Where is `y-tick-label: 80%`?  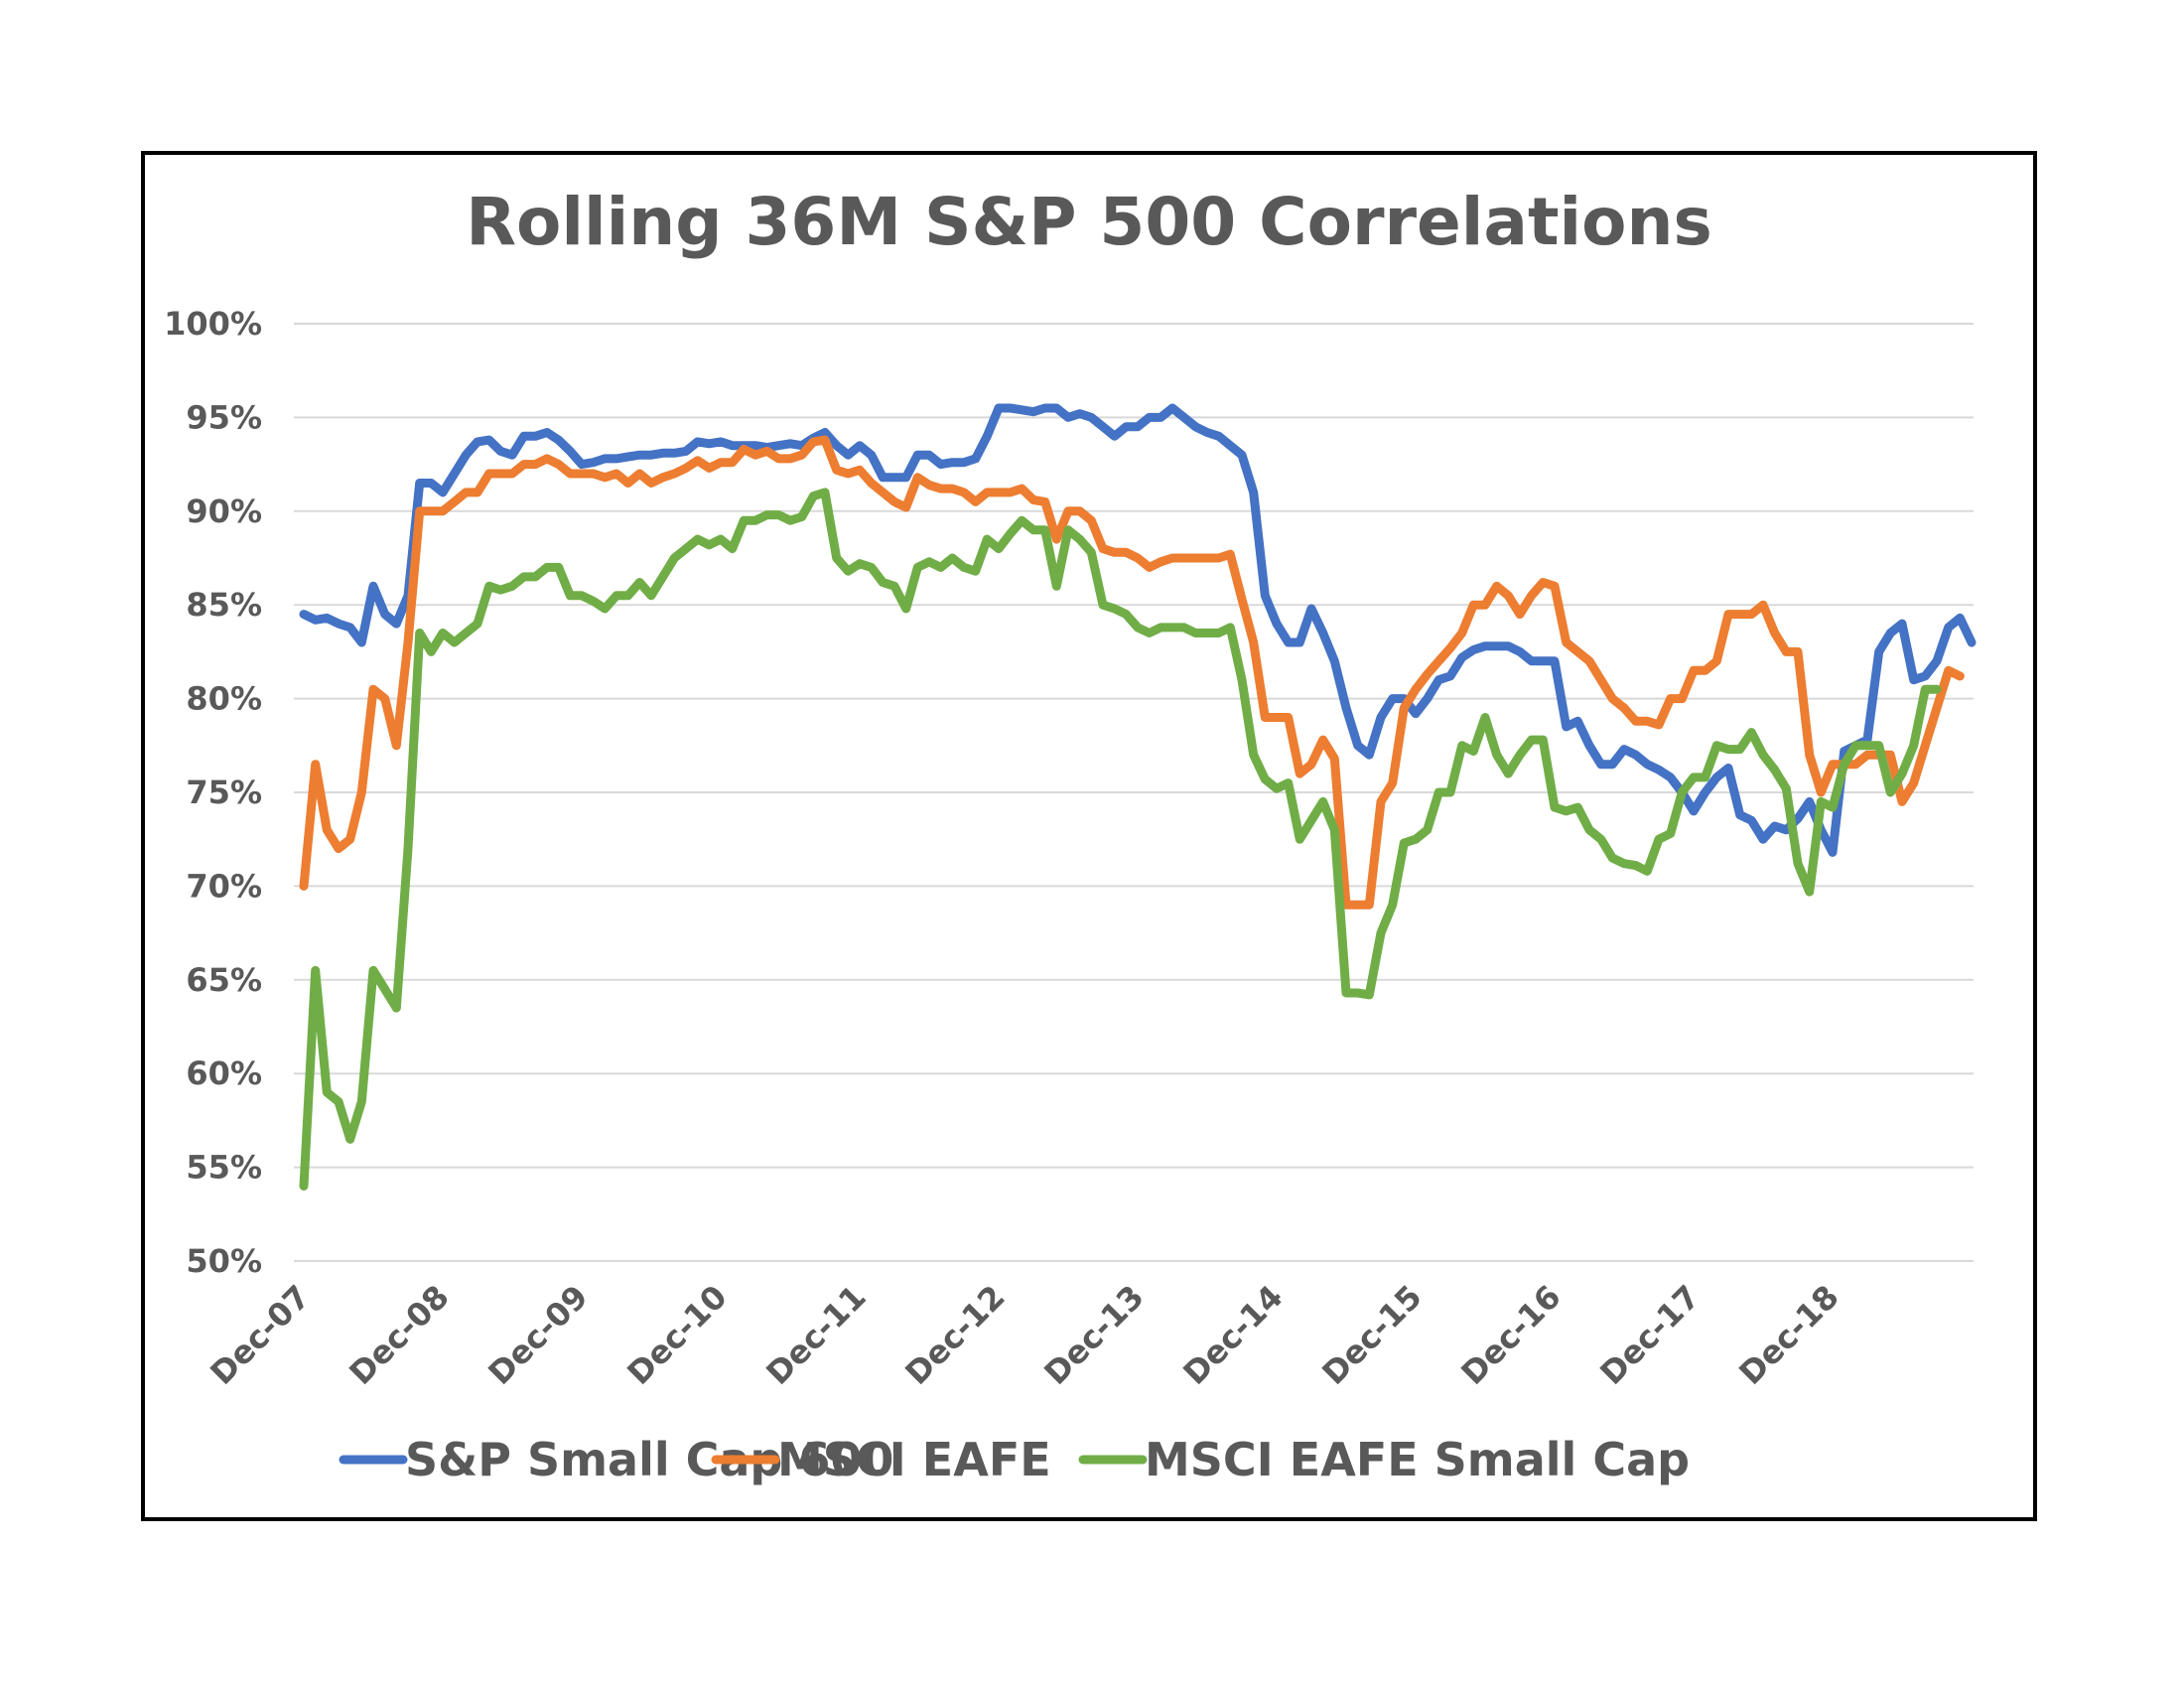 y-tick-label: 80% is located at coordinates (224, 699).